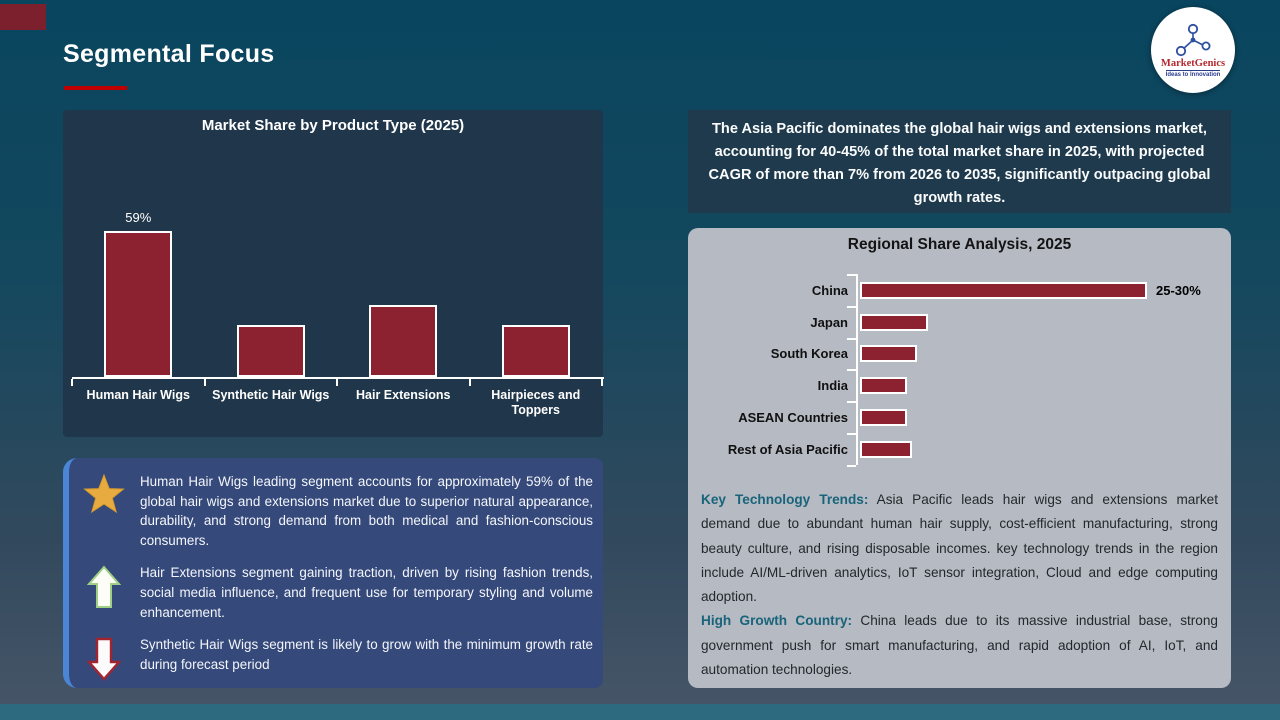  What do you see at coordinates (959, 244) in the screenshot?
I see `regional-chart-title: Regional Share Analysis, 2025` at bounding box center [959, 244].